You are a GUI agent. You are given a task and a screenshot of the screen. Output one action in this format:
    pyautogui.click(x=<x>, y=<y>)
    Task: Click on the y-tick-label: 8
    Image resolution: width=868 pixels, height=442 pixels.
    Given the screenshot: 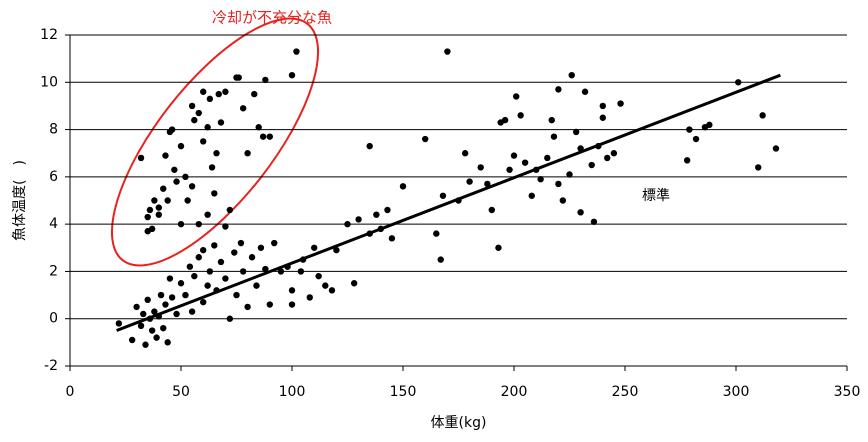 What is the action you would take?
    pyautogui.click(x=53, y=130)
    